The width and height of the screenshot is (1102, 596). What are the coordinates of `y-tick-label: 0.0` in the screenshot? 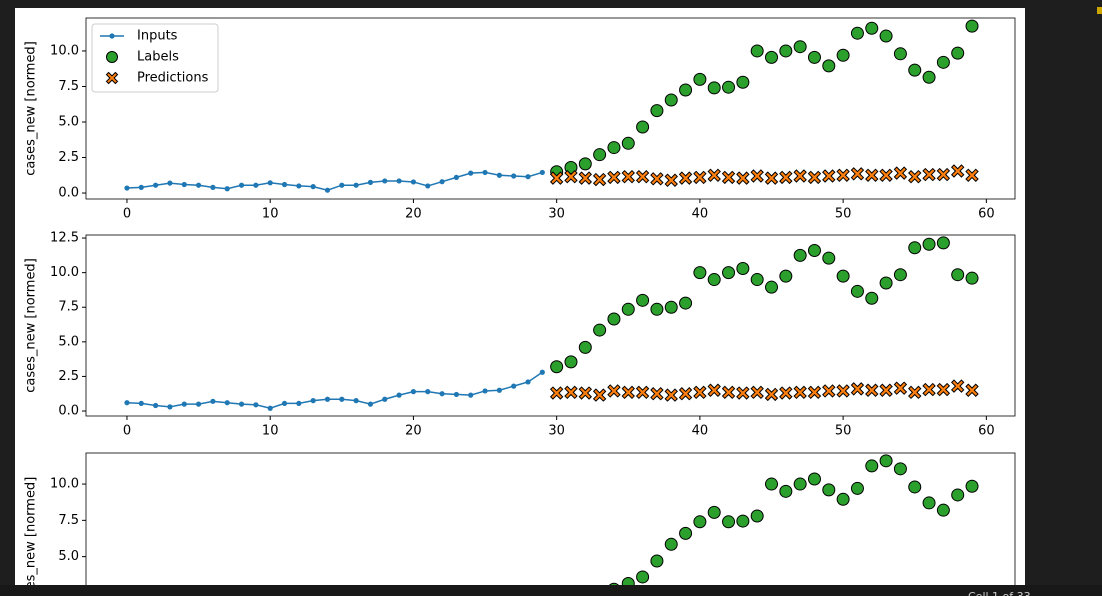 It's located at (68, 193).